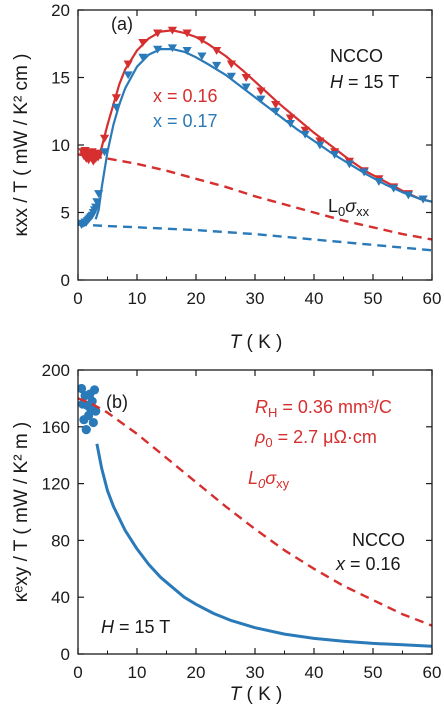  I want to click on panel-a-field: H = 15 T, so click(364, 82).